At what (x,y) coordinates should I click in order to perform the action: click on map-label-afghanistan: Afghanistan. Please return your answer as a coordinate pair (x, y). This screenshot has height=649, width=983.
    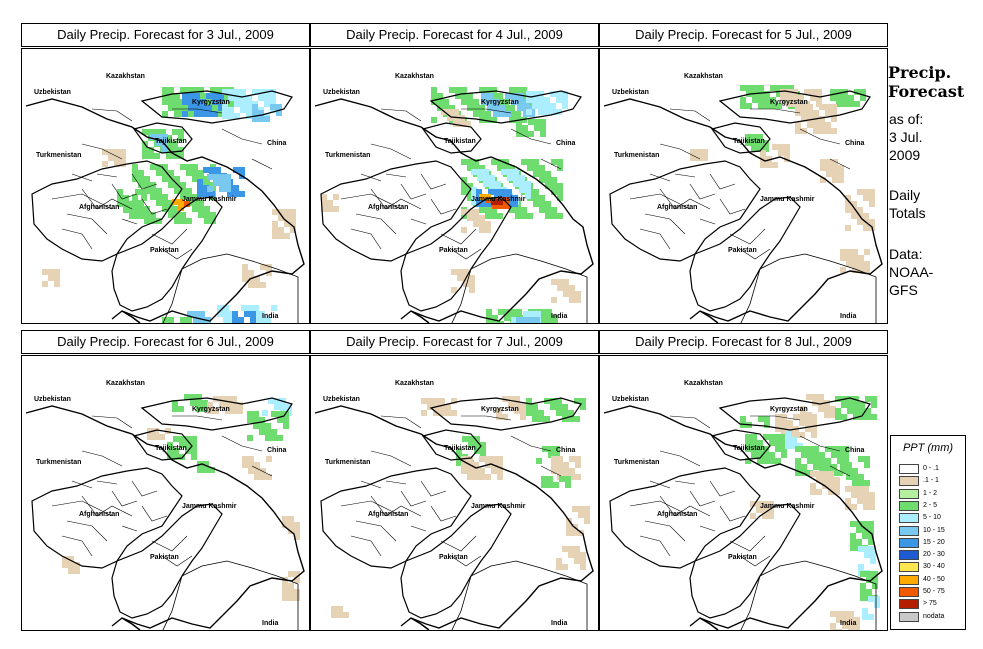
    Looking at the image, I should click on (388, 207).